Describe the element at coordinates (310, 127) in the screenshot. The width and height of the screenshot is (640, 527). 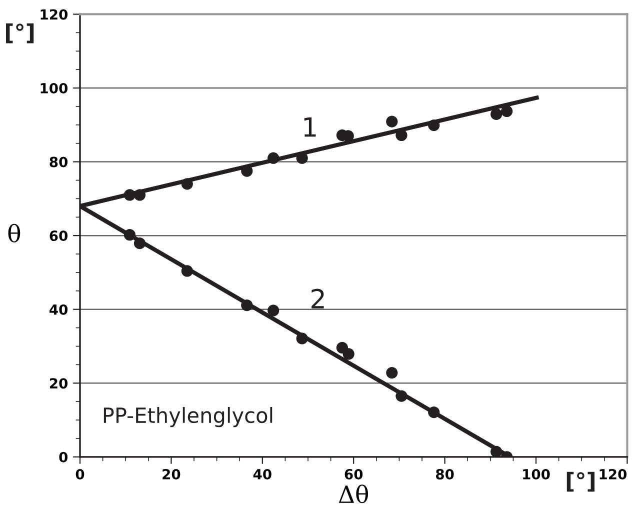
I see `annotation: 1` at that location.